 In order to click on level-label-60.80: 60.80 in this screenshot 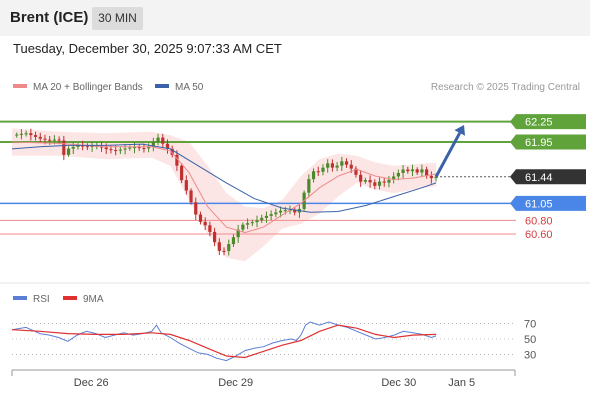, I will do `click(539, 221)`.